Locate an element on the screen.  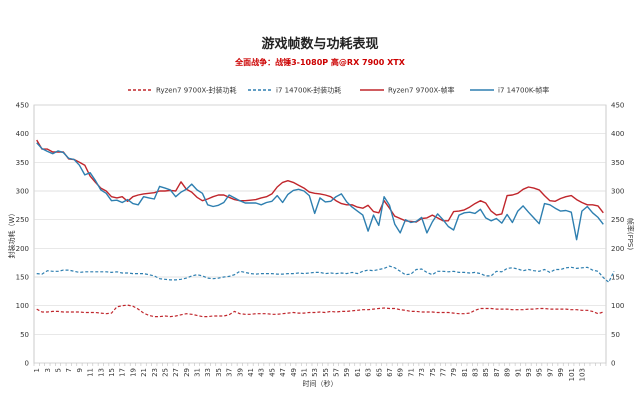
x-tick-label: 83 is located at coordinates (476, 372).